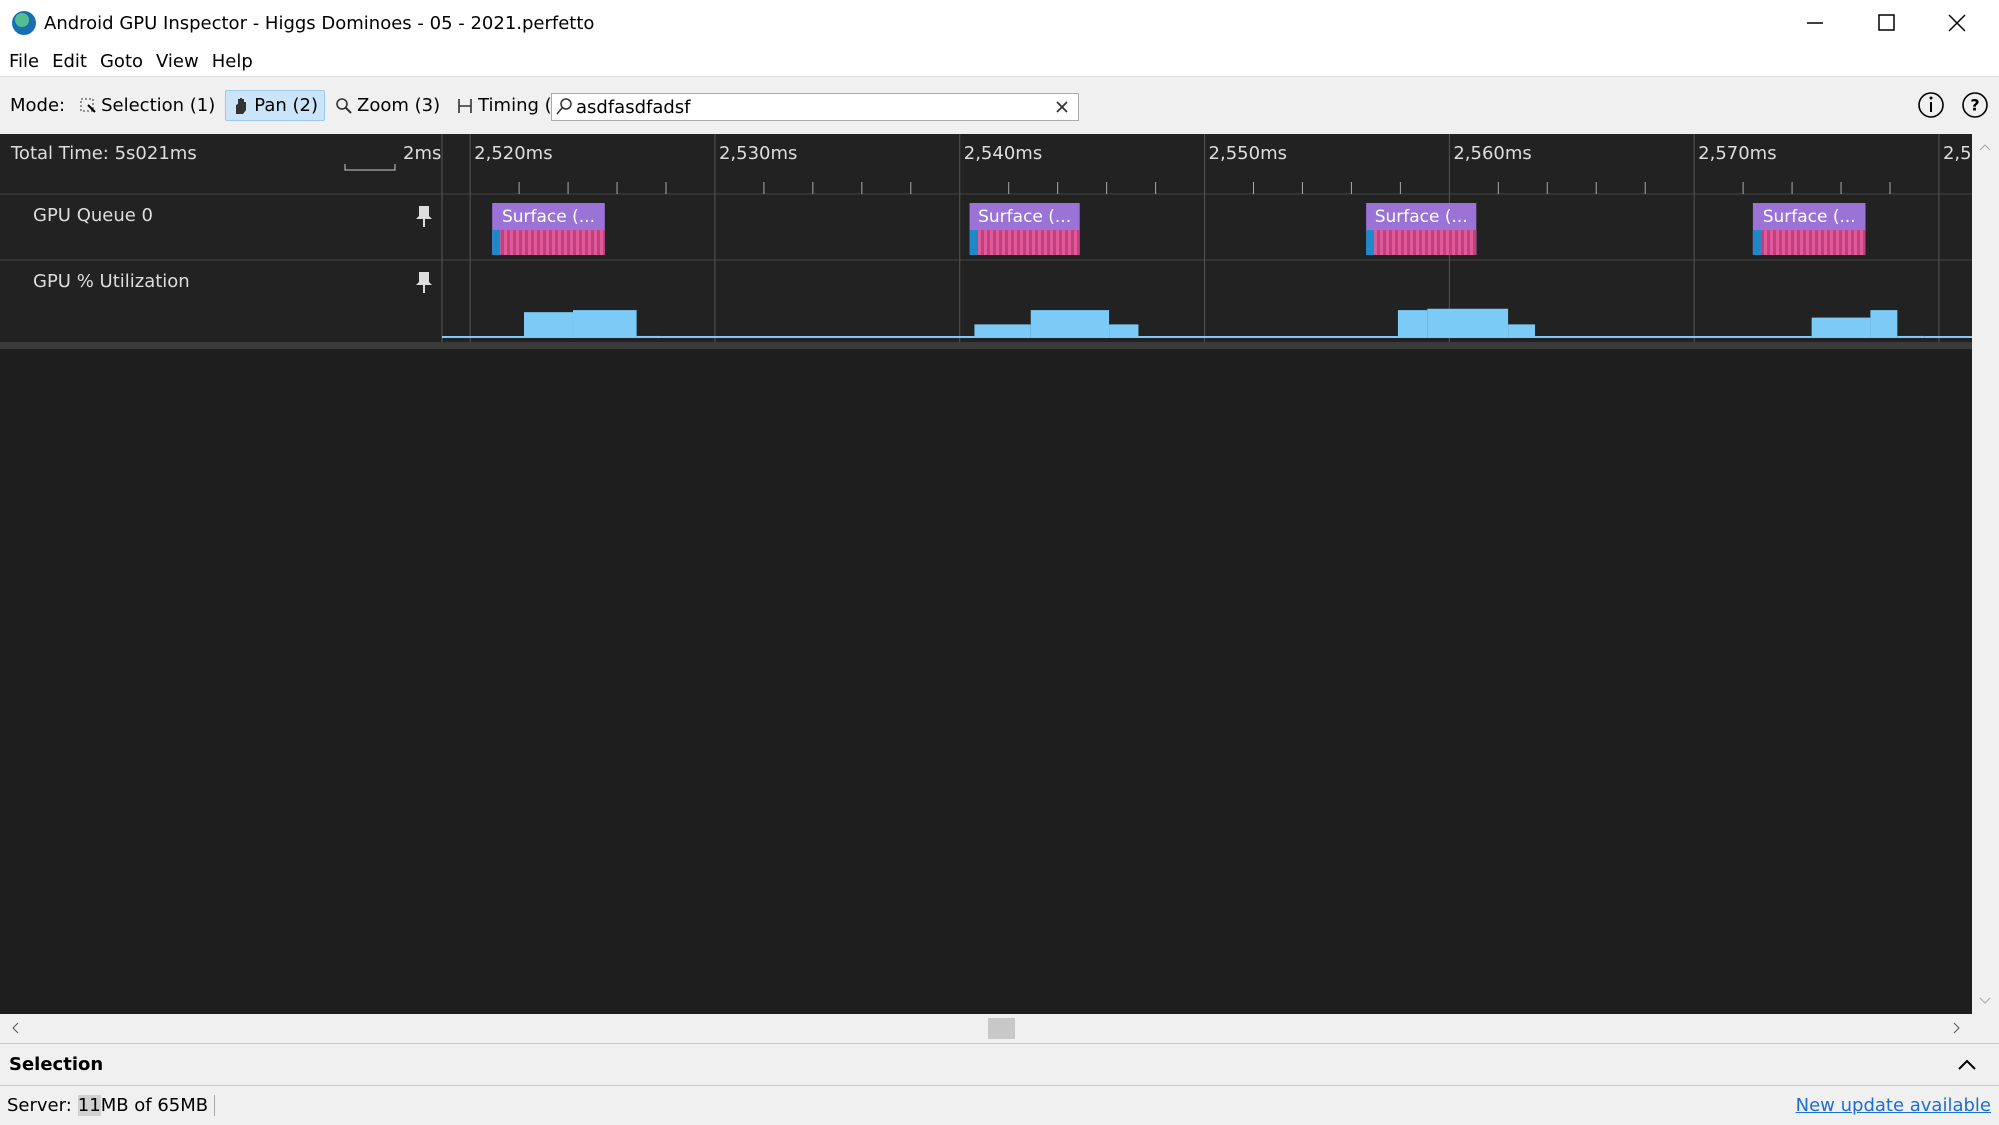 This screenshot has width=1999, height=1125. What do you see at coordinates (1951, 105) in the screenshot?
I see `info-help-buttons: ?` at bounding box center [1951, 105].